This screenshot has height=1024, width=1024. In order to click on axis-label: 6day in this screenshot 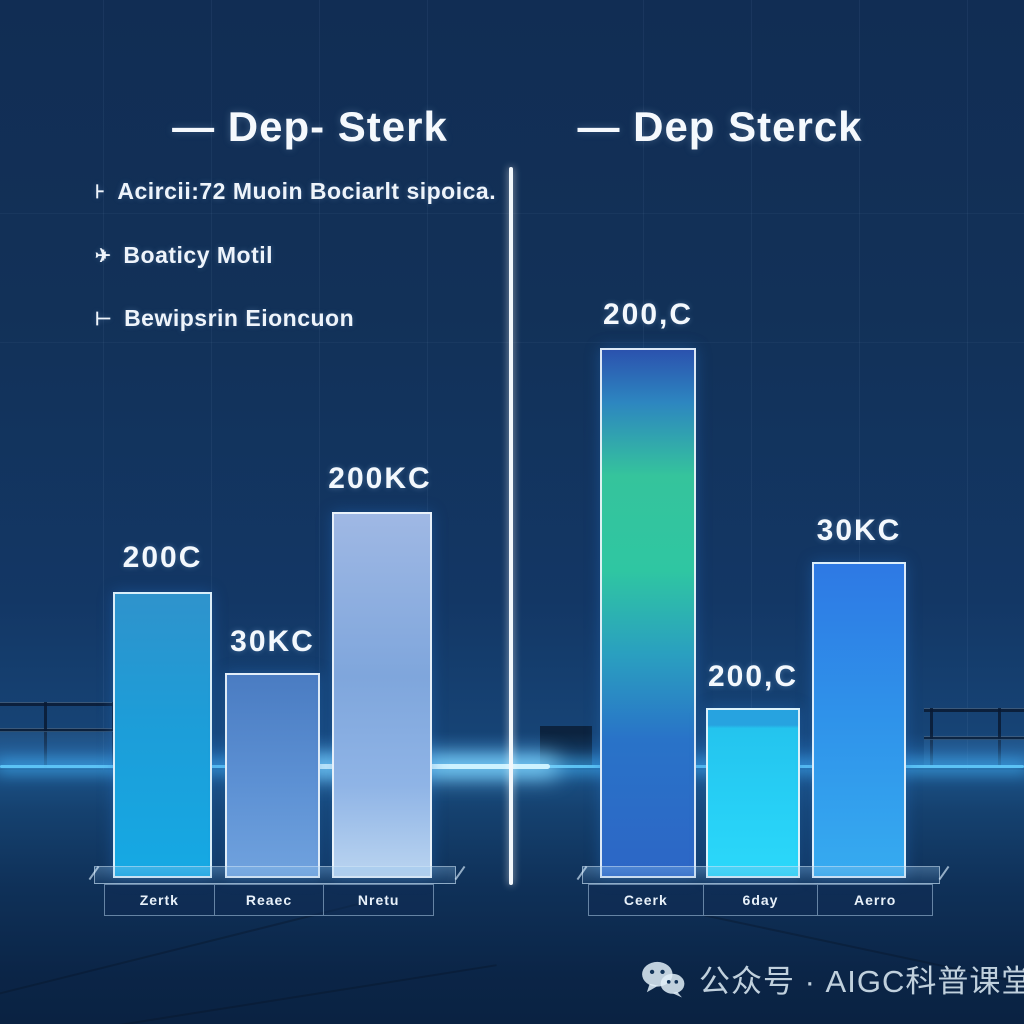, I will do `click(760, 900)`.